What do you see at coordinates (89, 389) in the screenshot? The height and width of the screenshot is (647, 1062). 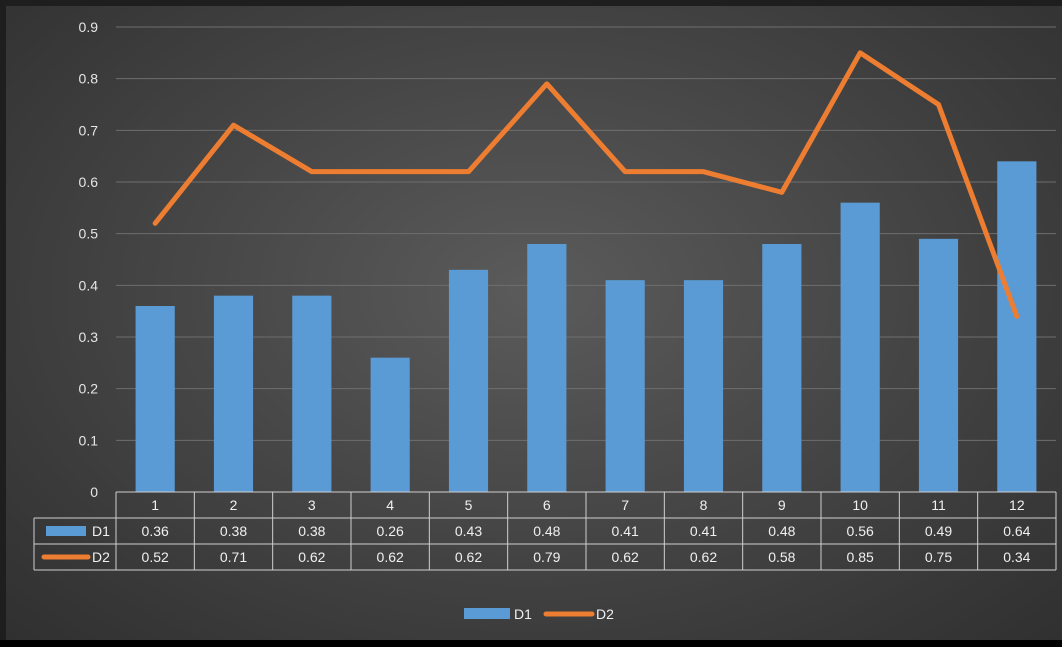 I see `y-tick-label: 0.2` at bounding box center [89, 389].